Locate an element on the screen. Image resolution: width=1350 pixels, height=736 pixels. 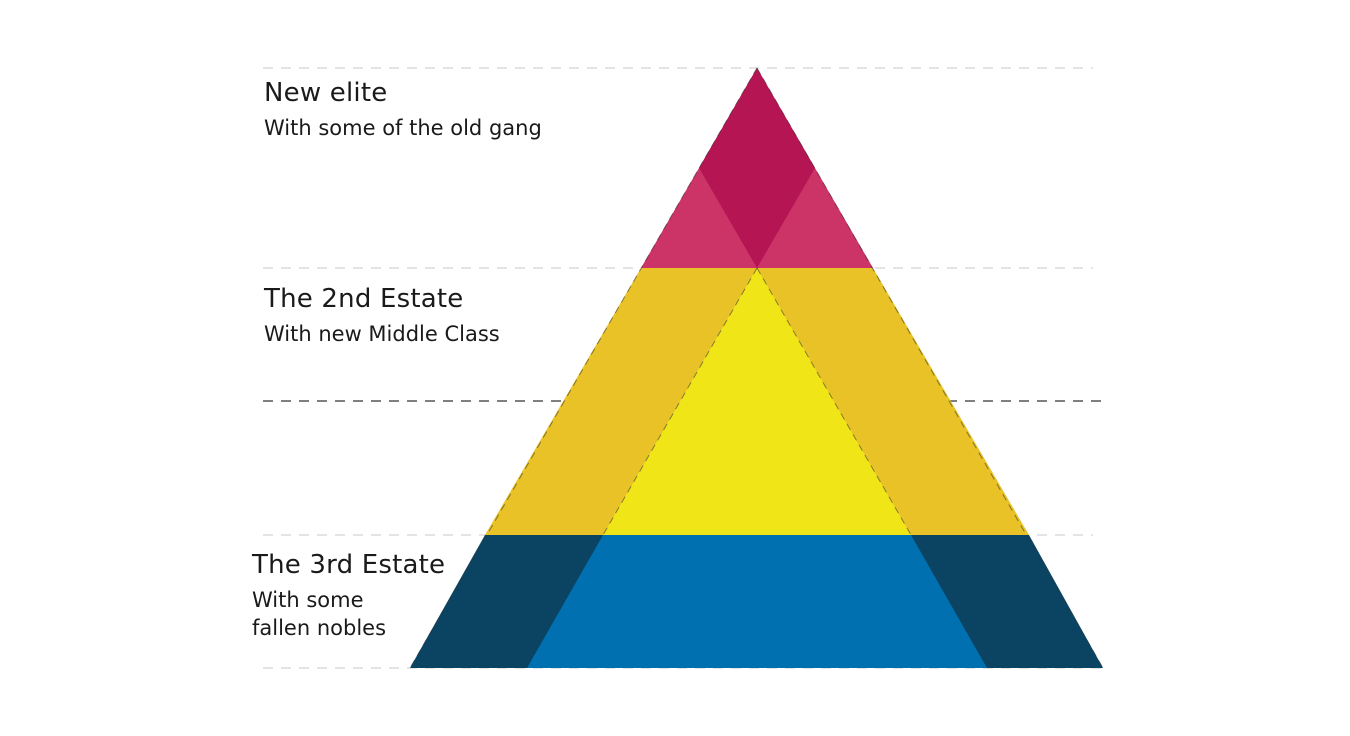
tier-label-middle: The 2nd Estate With new Middle Class is located at coordinates (382, 315).